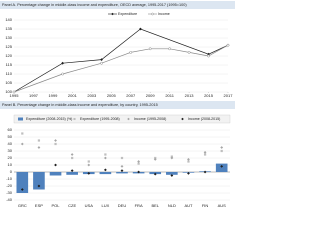 The width and height of the screenshot is (320, 240). What do you see at coordinates (122, 119) in the screenshot?
I see `legend-box` at bounding box center [122, 119].